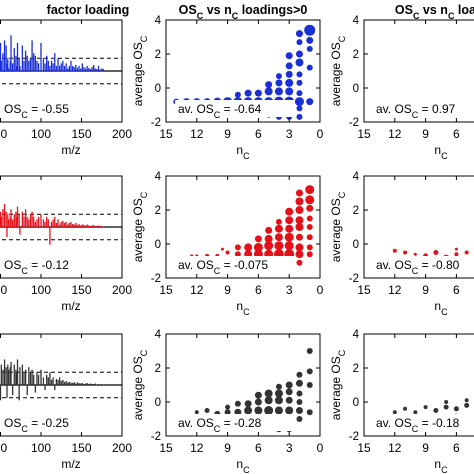  I want to click on annotation: av. OSC = -0.28, so click(220, 425).